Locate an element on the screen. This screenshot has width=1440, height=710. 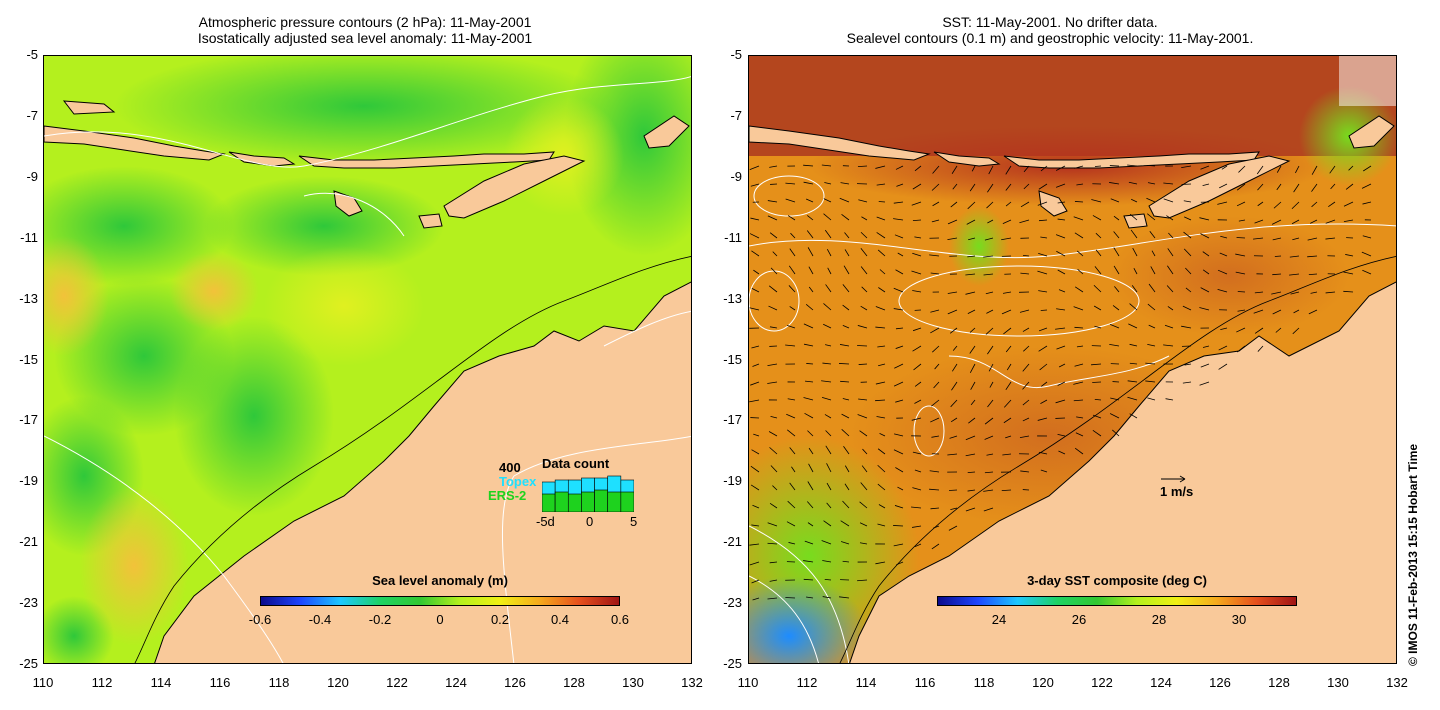
sst-tick-24: 24 is located at coordinates (999, 619).